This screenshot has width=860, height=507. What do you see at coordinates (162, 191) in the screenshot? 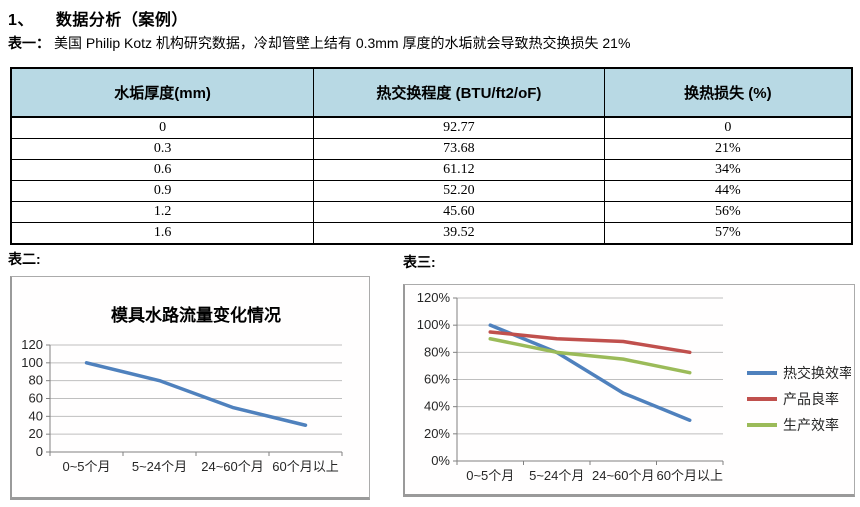
I see `cell-thickness: 0.9` at bounding box center [162, 191].